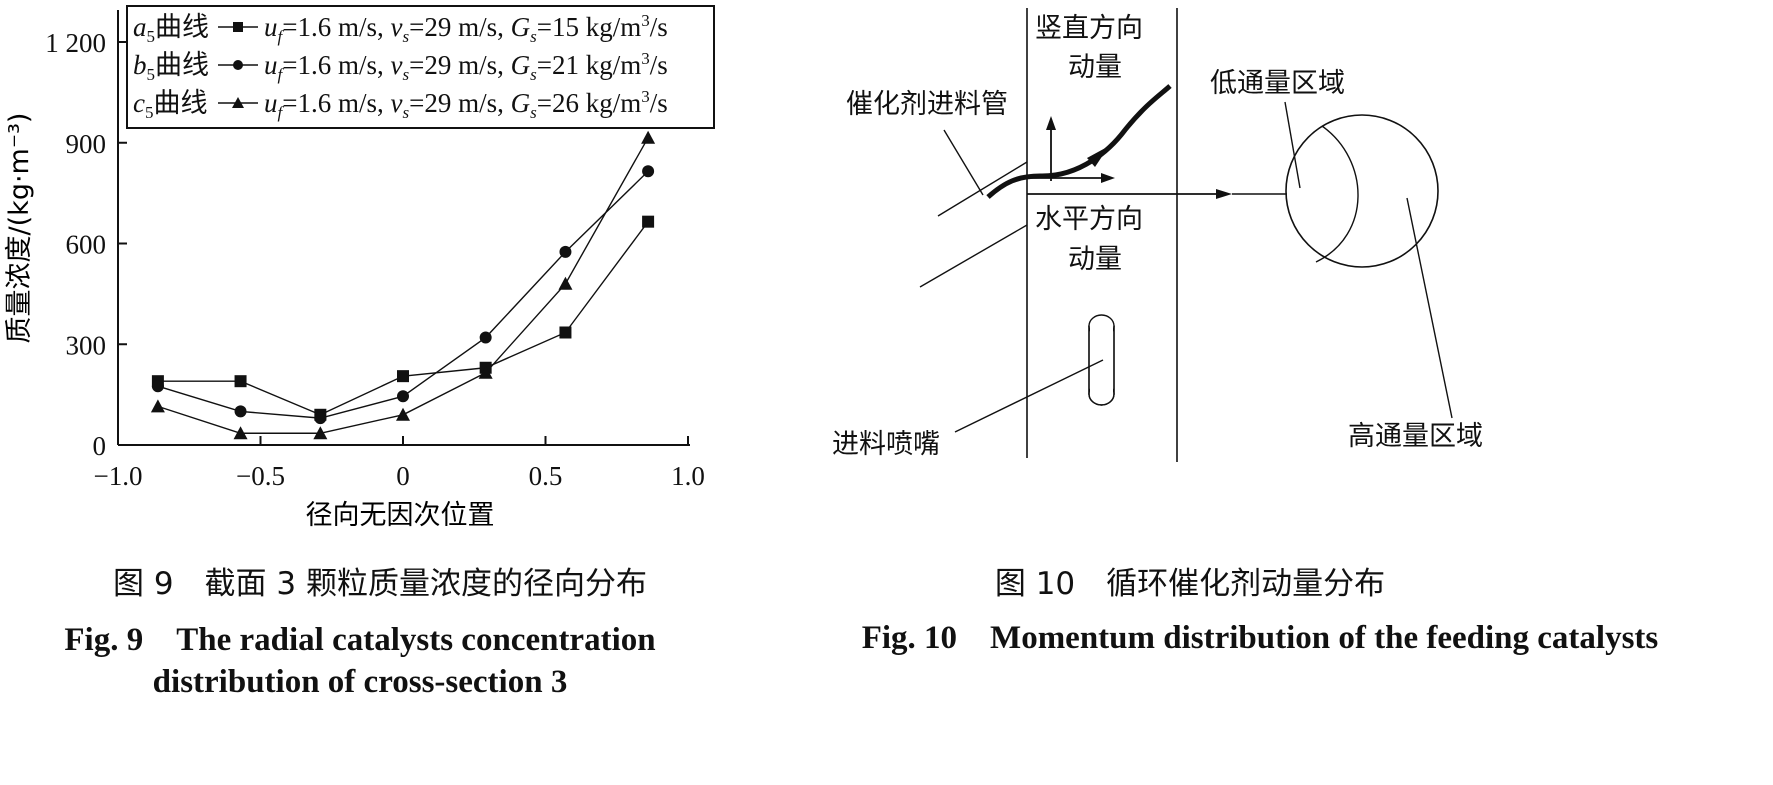 The width and height of the screenshot is (1773, 785). I want to click on fig9-caption-en-line2: distribution of cross-section 3, so click(360, 682).